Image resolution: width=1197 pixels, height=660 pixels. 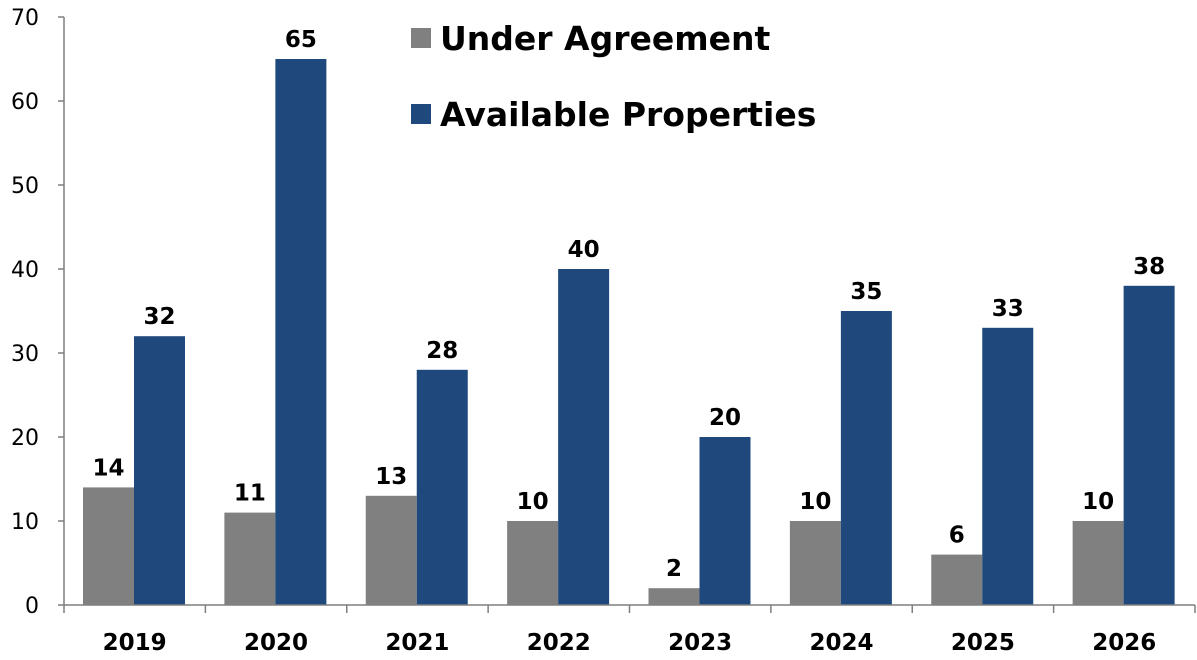 What do you see at coordinates (417, 643) in the screenshot?
I see `x-tick-label: 2021` at bounding box center [417, 643].